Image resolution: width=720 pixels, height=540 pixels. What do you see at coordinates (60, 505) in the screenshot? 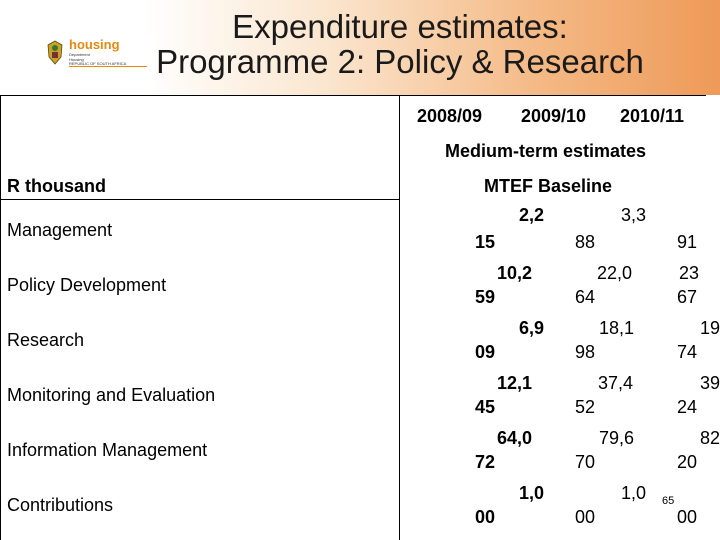
I see `row-label-contributions: Contributions` at bounding box center [60, 505].